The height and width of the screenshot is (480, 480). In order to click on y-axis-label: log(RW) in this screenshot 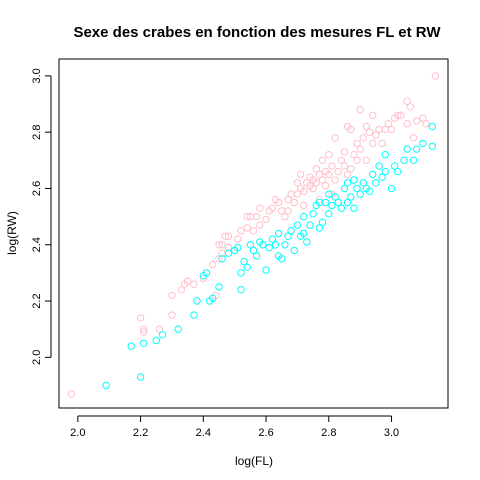, I will do `click(12, 233)`.